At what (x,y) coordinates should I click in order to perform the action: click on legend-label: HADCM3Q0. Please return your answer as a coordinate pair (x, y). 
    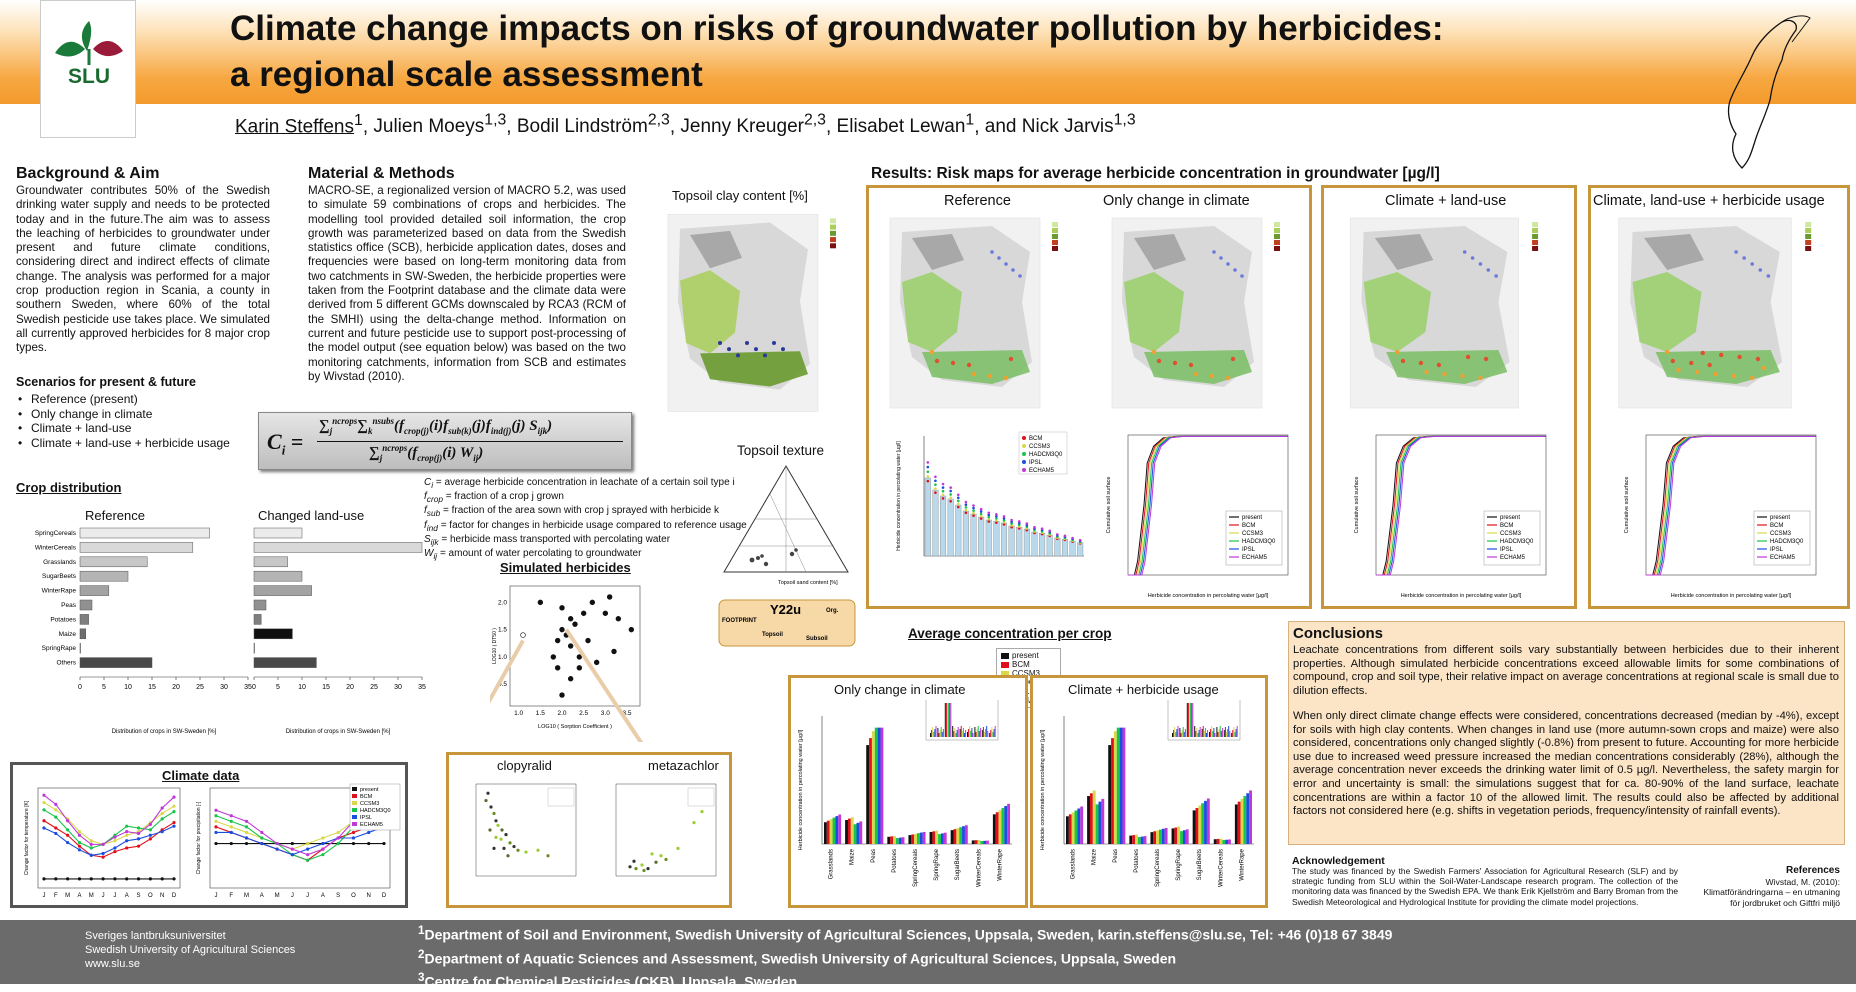
    Looking at the image, I should click on (1259, 542).